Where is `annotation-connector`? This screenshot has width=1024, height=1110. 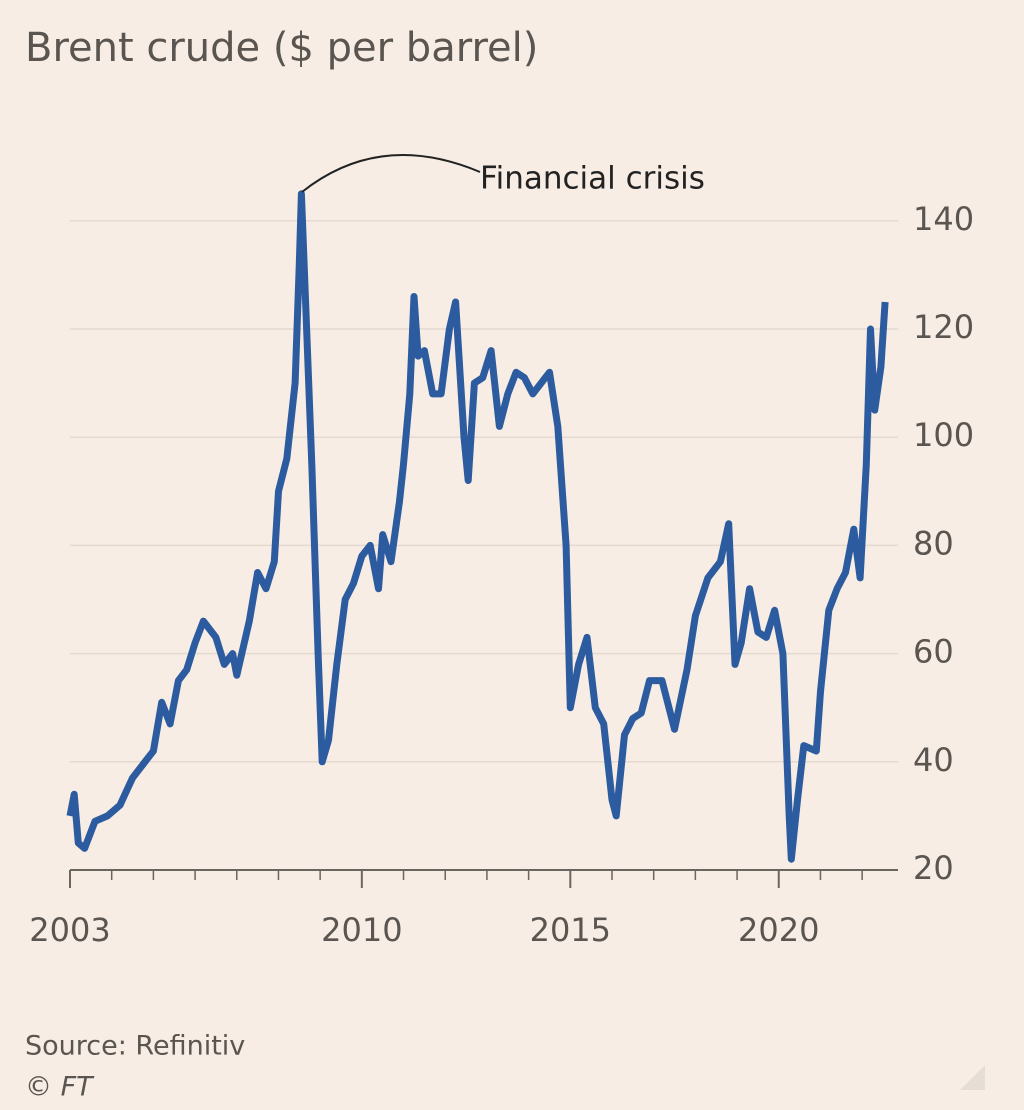 annotation-connector is located at coordinates (391, 173).